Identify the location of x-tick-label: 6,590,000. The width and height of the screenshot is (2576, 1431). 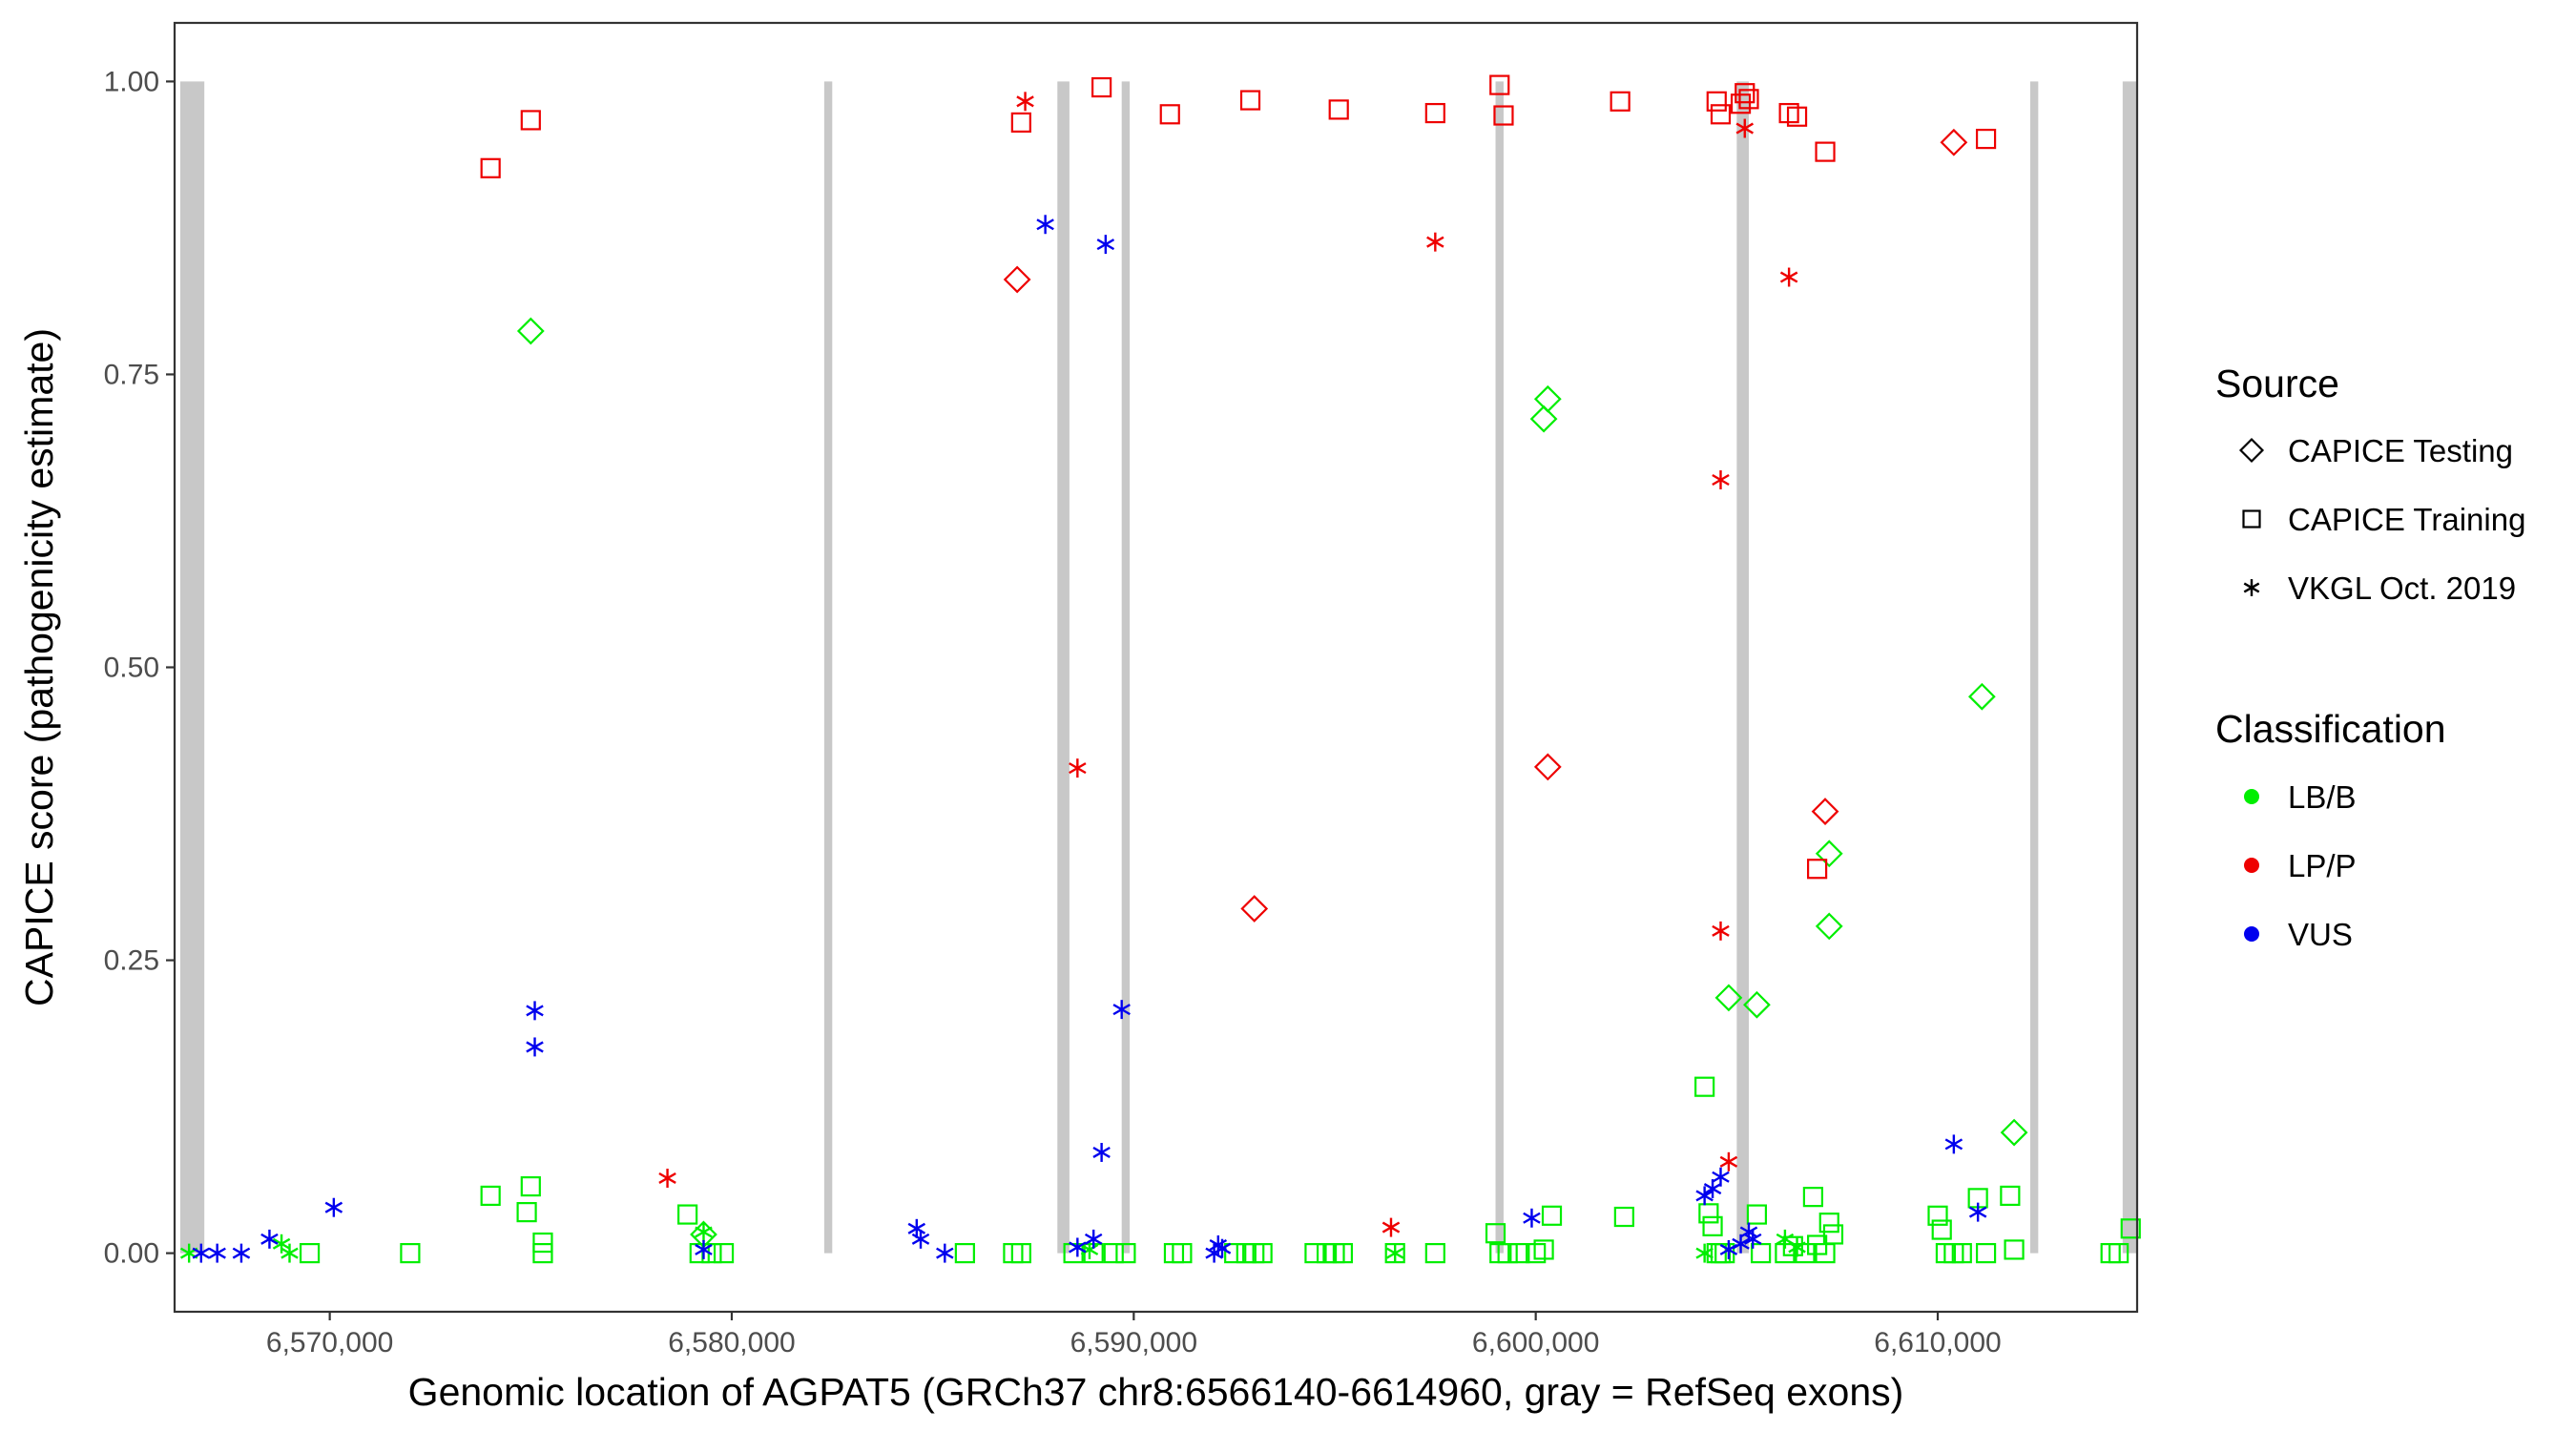
(1133, 1342).